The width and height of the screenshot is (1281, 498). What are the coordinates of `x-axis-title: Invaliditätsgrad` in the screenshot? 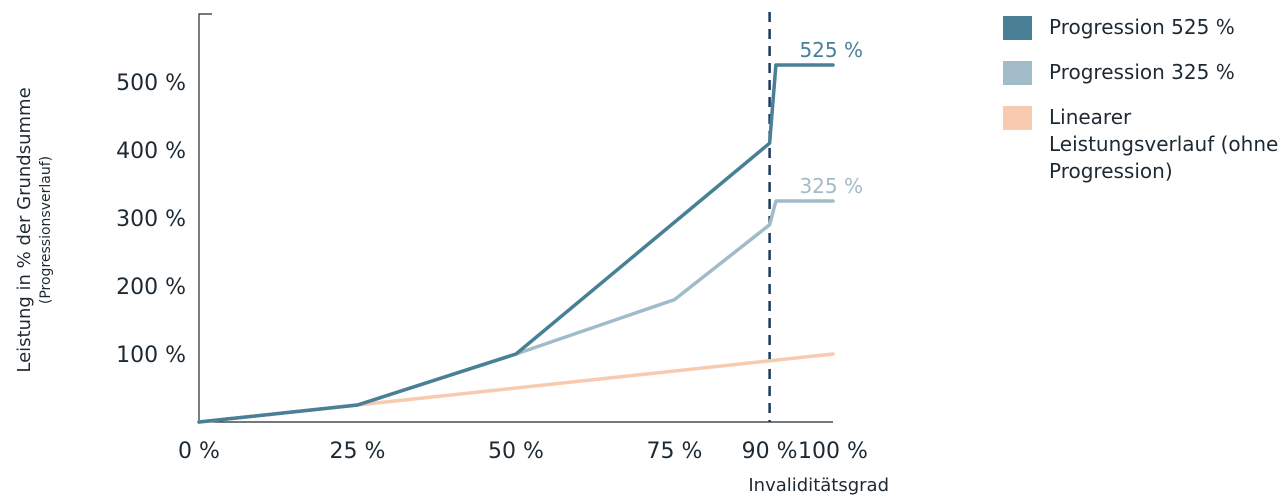 It's located at (818, 485).